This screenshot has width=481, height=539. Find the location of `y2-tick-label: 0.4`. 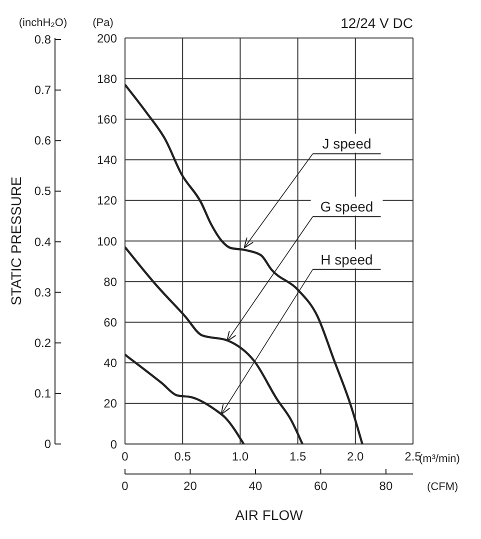

y2-tick-label: 0.4 is located at coordinates (43, 241).